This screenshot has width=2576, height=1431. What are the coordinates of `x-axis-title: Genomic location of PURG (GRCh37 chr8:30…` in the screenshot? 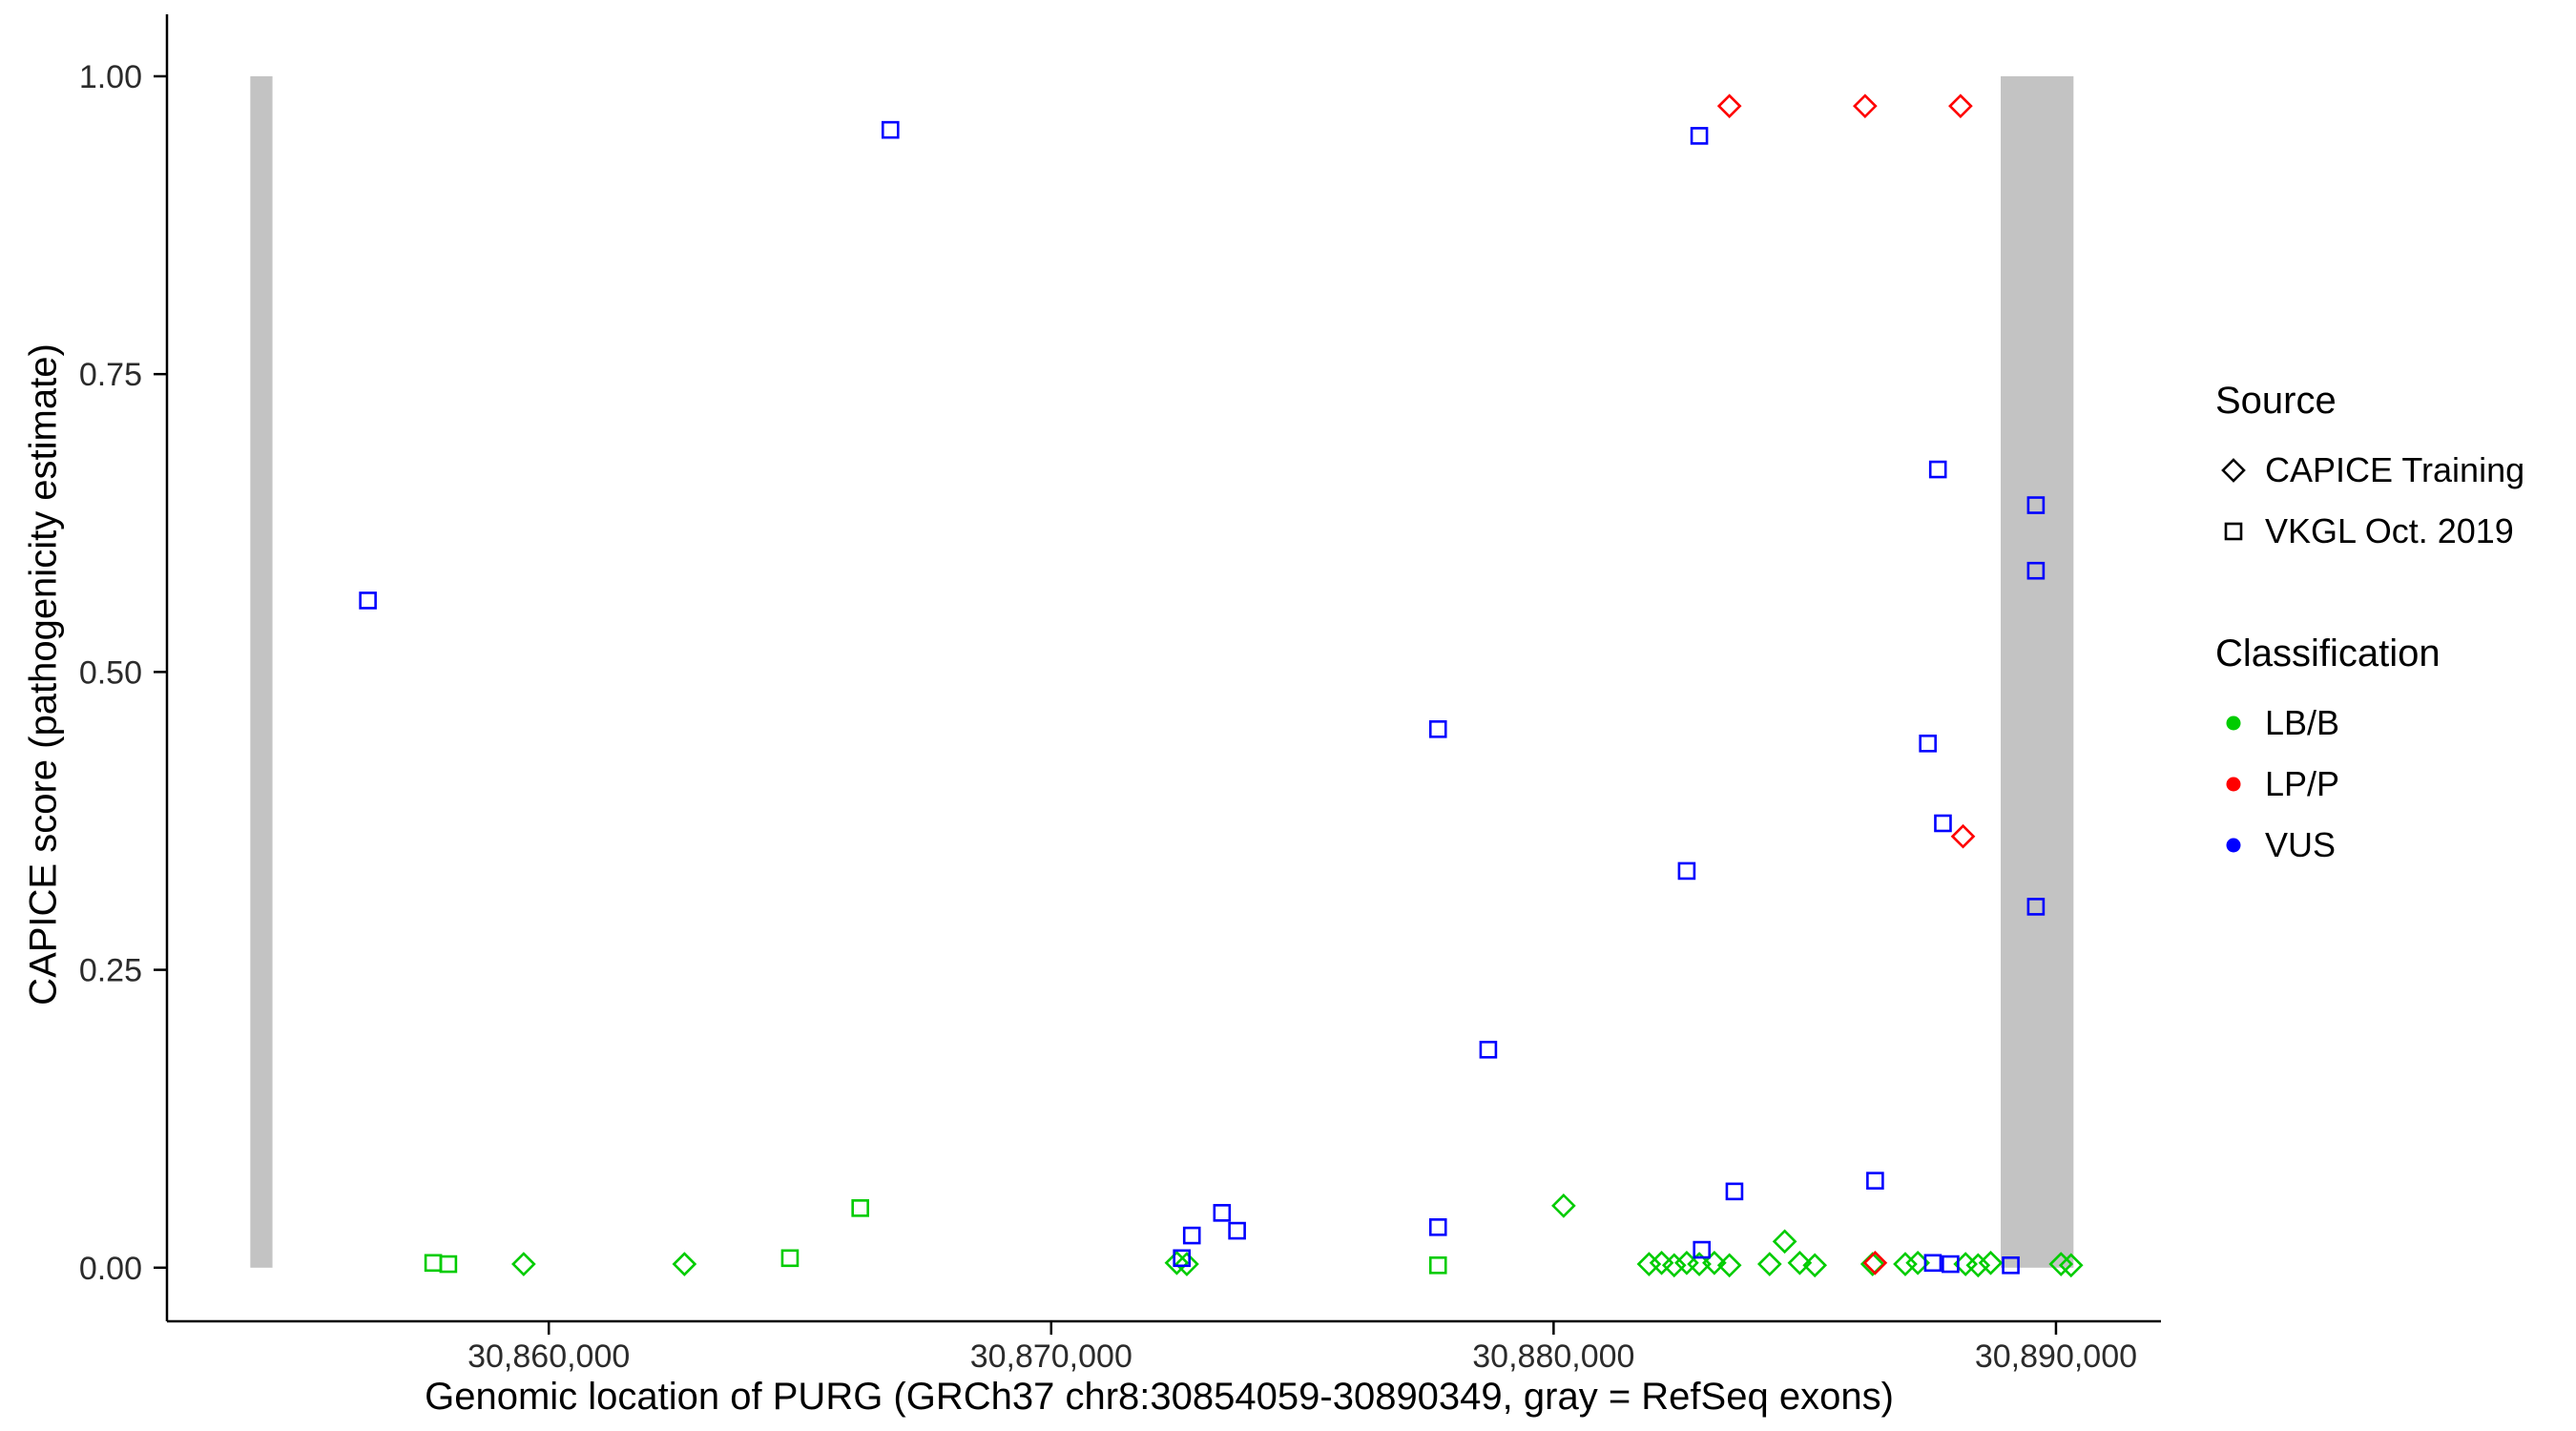 It's located at (1159, 1397).